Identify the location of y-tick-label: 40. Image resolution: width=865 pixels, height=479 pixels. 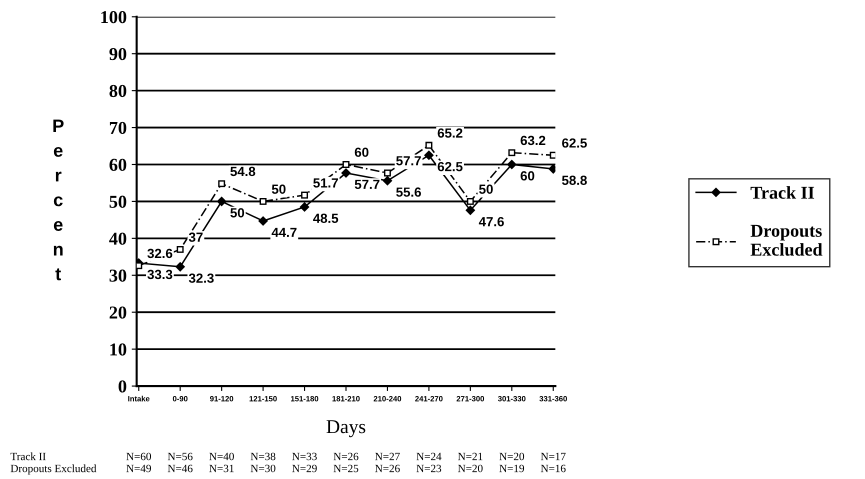
(117, 238).